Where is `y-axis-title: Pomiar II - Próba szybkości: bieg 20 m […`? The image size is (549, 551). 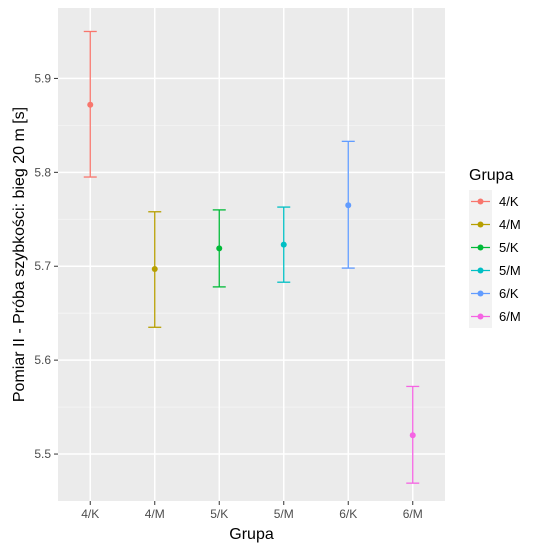 y-axis-title: Pomiar II - Próba szybkości: bieg 20 m [… is located at coordinates (19, 254).